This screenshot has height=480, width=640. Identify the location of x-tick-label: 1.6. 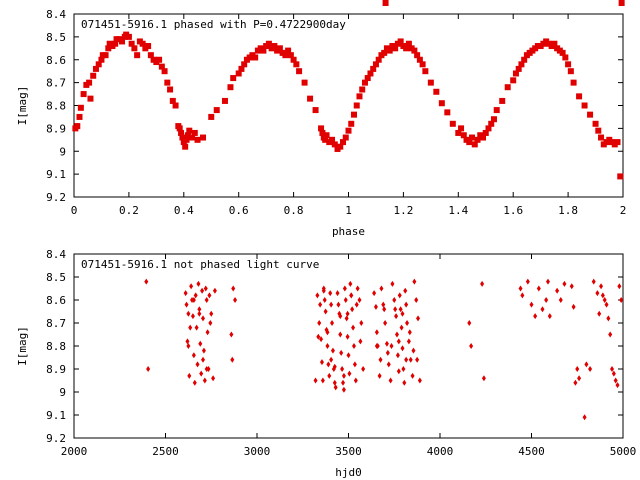
(513, 210).